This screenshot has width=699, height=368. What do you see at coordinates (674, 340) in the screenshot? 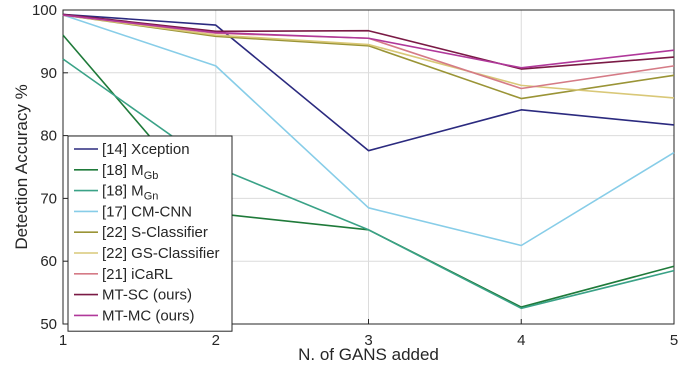
I see `x-tick-label: 5` at bounding box center [674, 340].